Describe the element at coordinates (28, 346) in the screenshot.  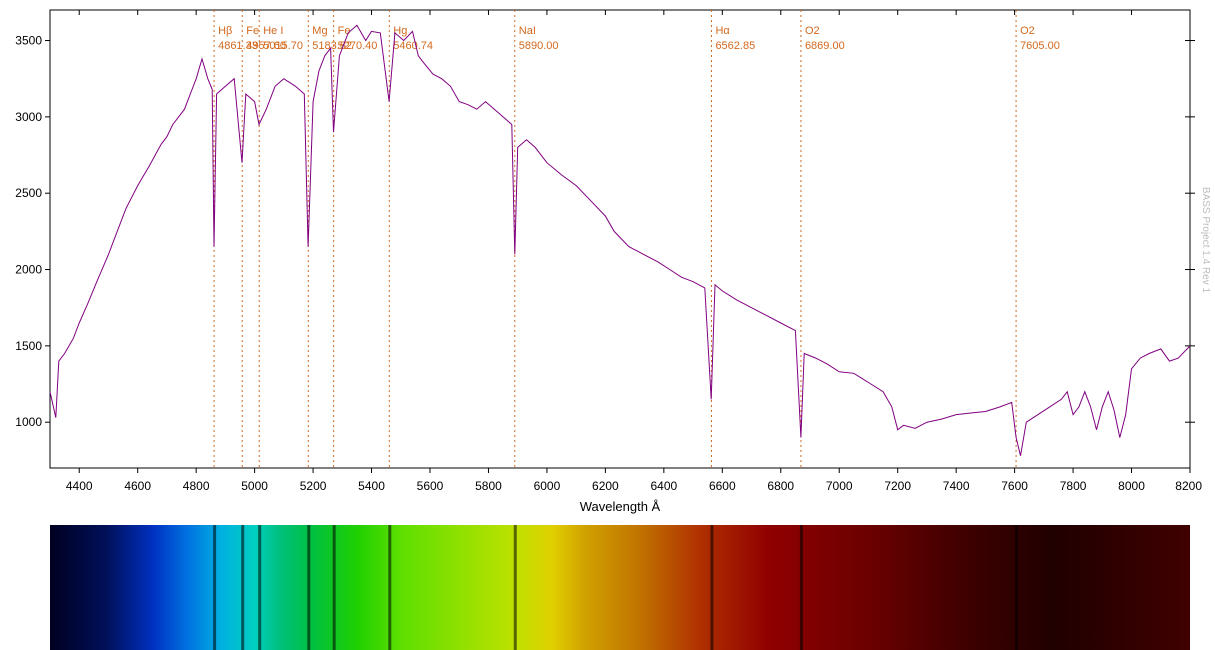
I see `y-tick-label: 1500` at that location.